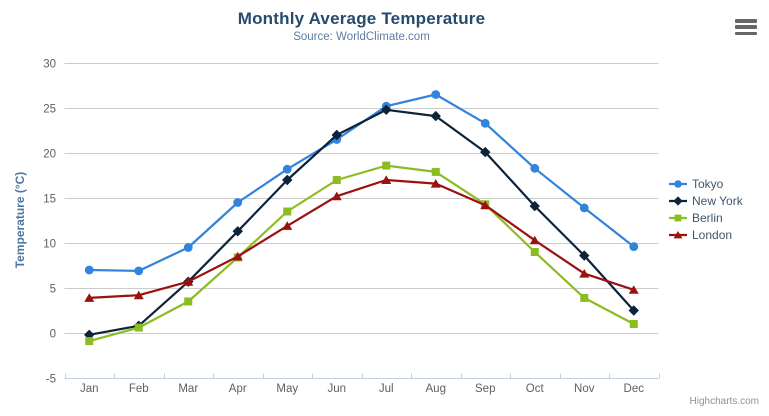 The height and width of the screenshot is (416, 769). I want to click on y-axis-label: 15, so click(49, 200).